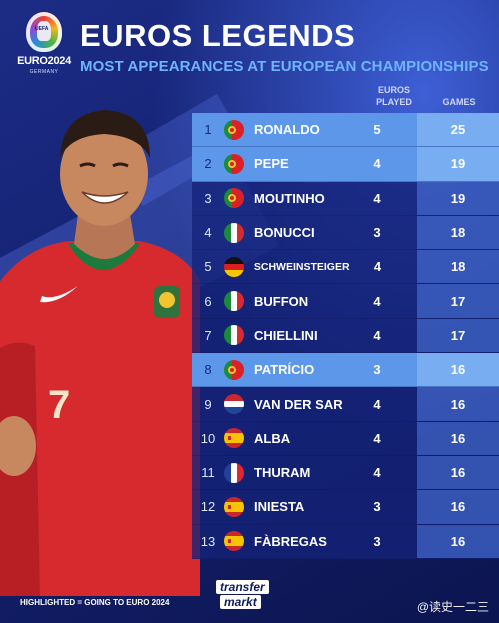 Image resolution: width=499 pixels, height=623 pixels. Describe the element at coordinates (208, 541) in the screenshot. I see `rank: 13` at that location.